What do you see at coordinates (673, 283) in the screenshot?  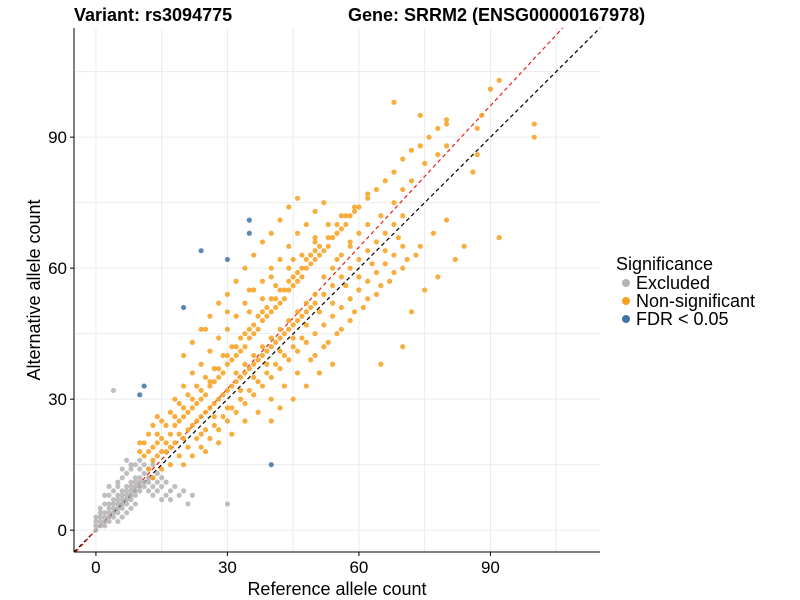 I see `legend-entry-label: Excluded` at bounding box center [673, 283].